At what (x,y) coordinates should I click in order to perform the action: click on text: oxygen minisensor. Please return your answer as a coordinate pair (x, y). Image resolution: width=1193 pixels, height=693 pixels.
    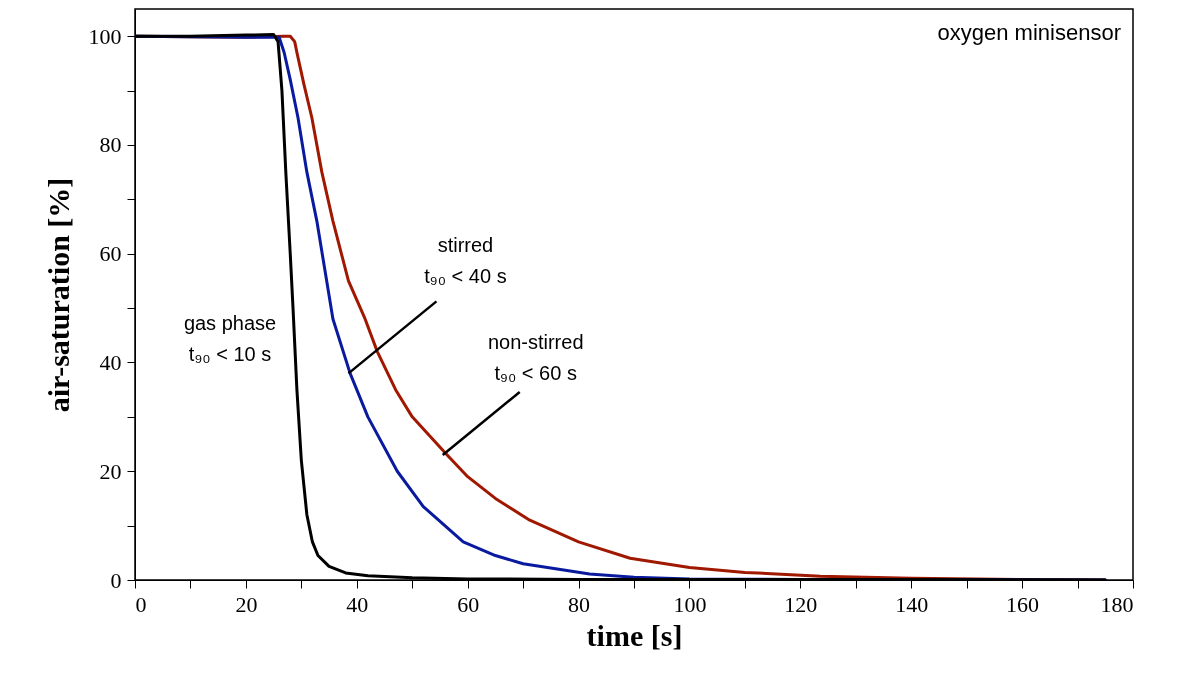
    Looking at the image, I should click on (1029, 32).